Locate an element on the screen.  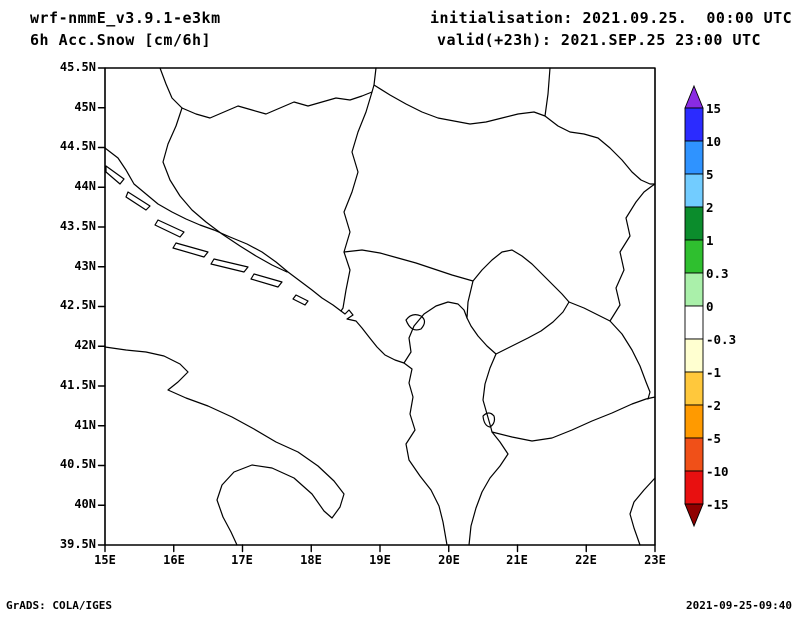
dalmatian-islands is located at coordinates (207, 235).